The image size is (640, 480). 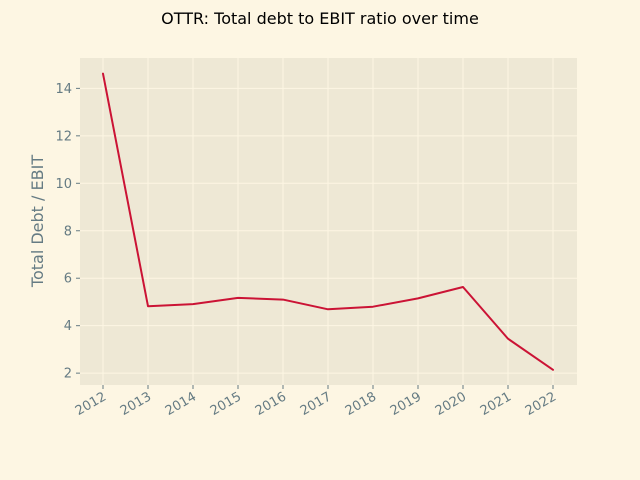 What do you see at coordinates (68, 279) in the screenshot?
I see `y-tick-label: 6` at bounding box center [68, 279].